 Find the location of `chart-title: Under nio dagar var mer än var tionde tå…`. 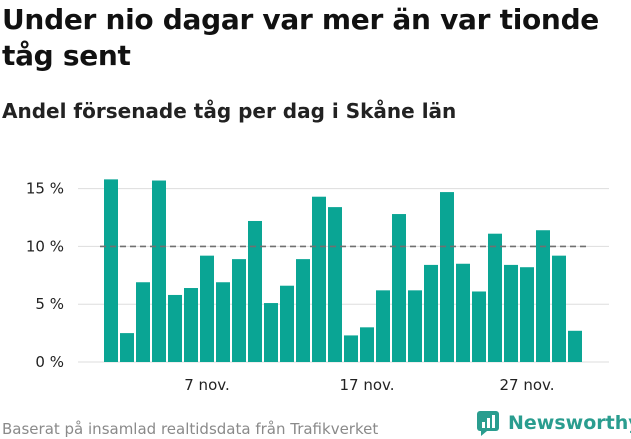

chart-title: Under nio dagar var mer än var tionde tå… is located at coordinates (300, 37).